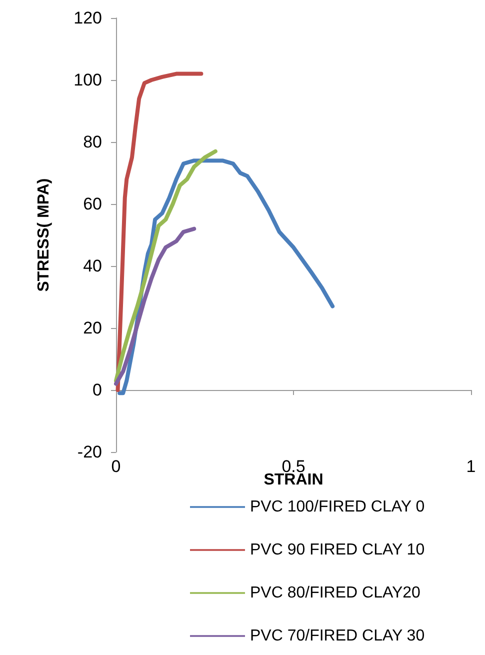 Image resolution: width=485 pixels, height=655 pixels. Describe the element at coordinates (337, 550) in the screenshot. I see `legend-label: PVC 90 FIRED CLAY 10` at that location.